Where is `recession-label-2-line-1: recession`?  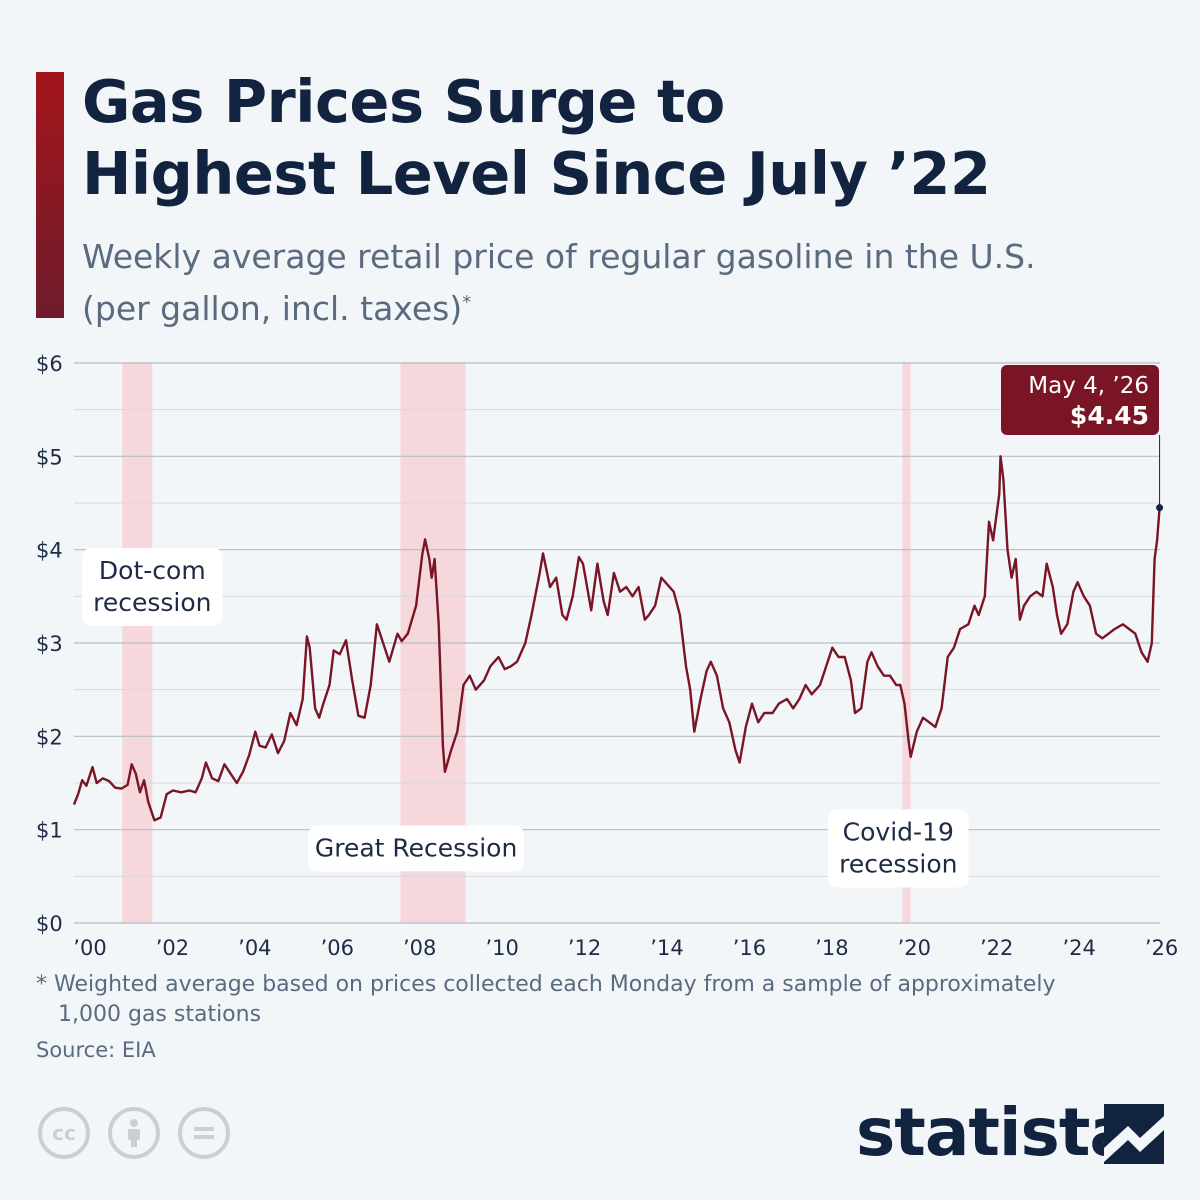 recession-label-2-line-1: recession is located at coordinates (898, 863).